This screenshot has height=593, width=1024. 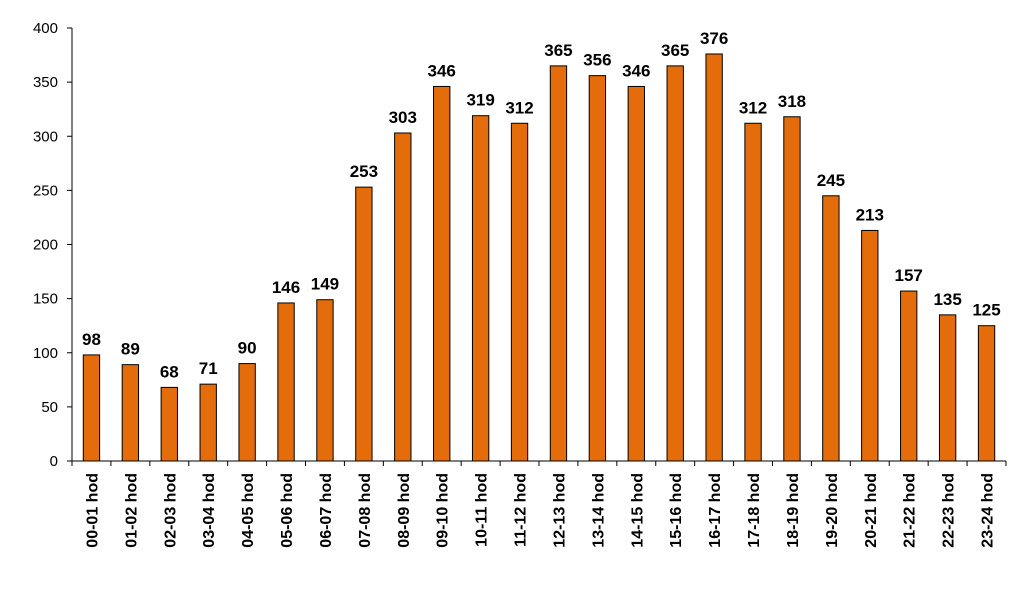 I want to click on category-label: 09-10 hod, so click(x=443, y=510).